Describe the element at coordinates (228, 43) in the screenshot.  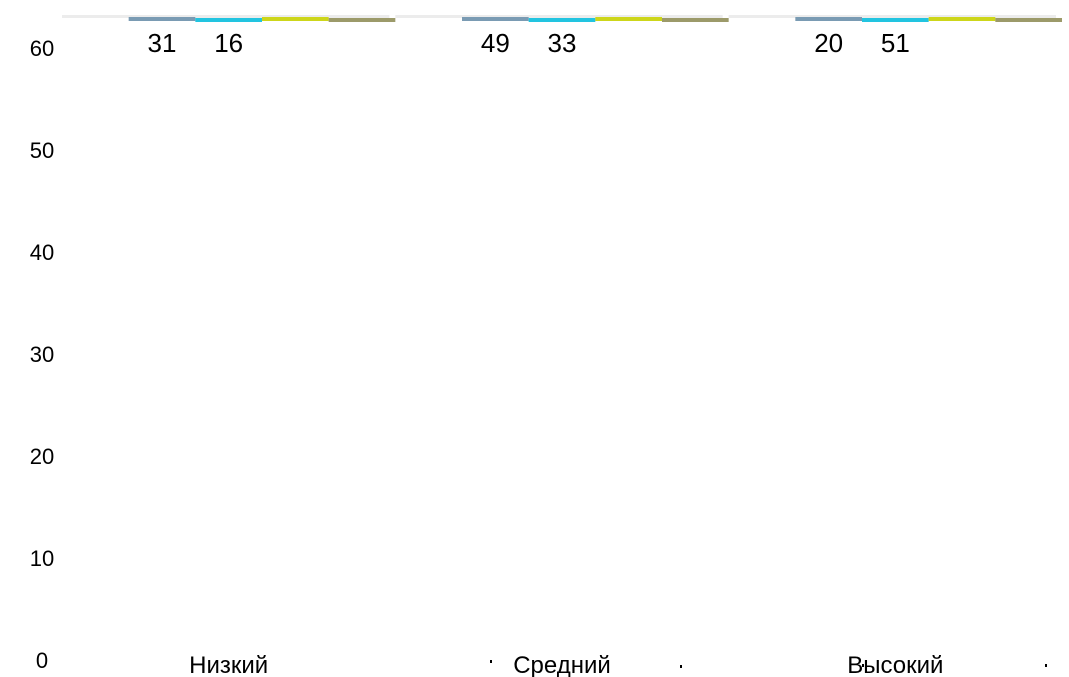
I see `bar-value-label: 16` at that location.